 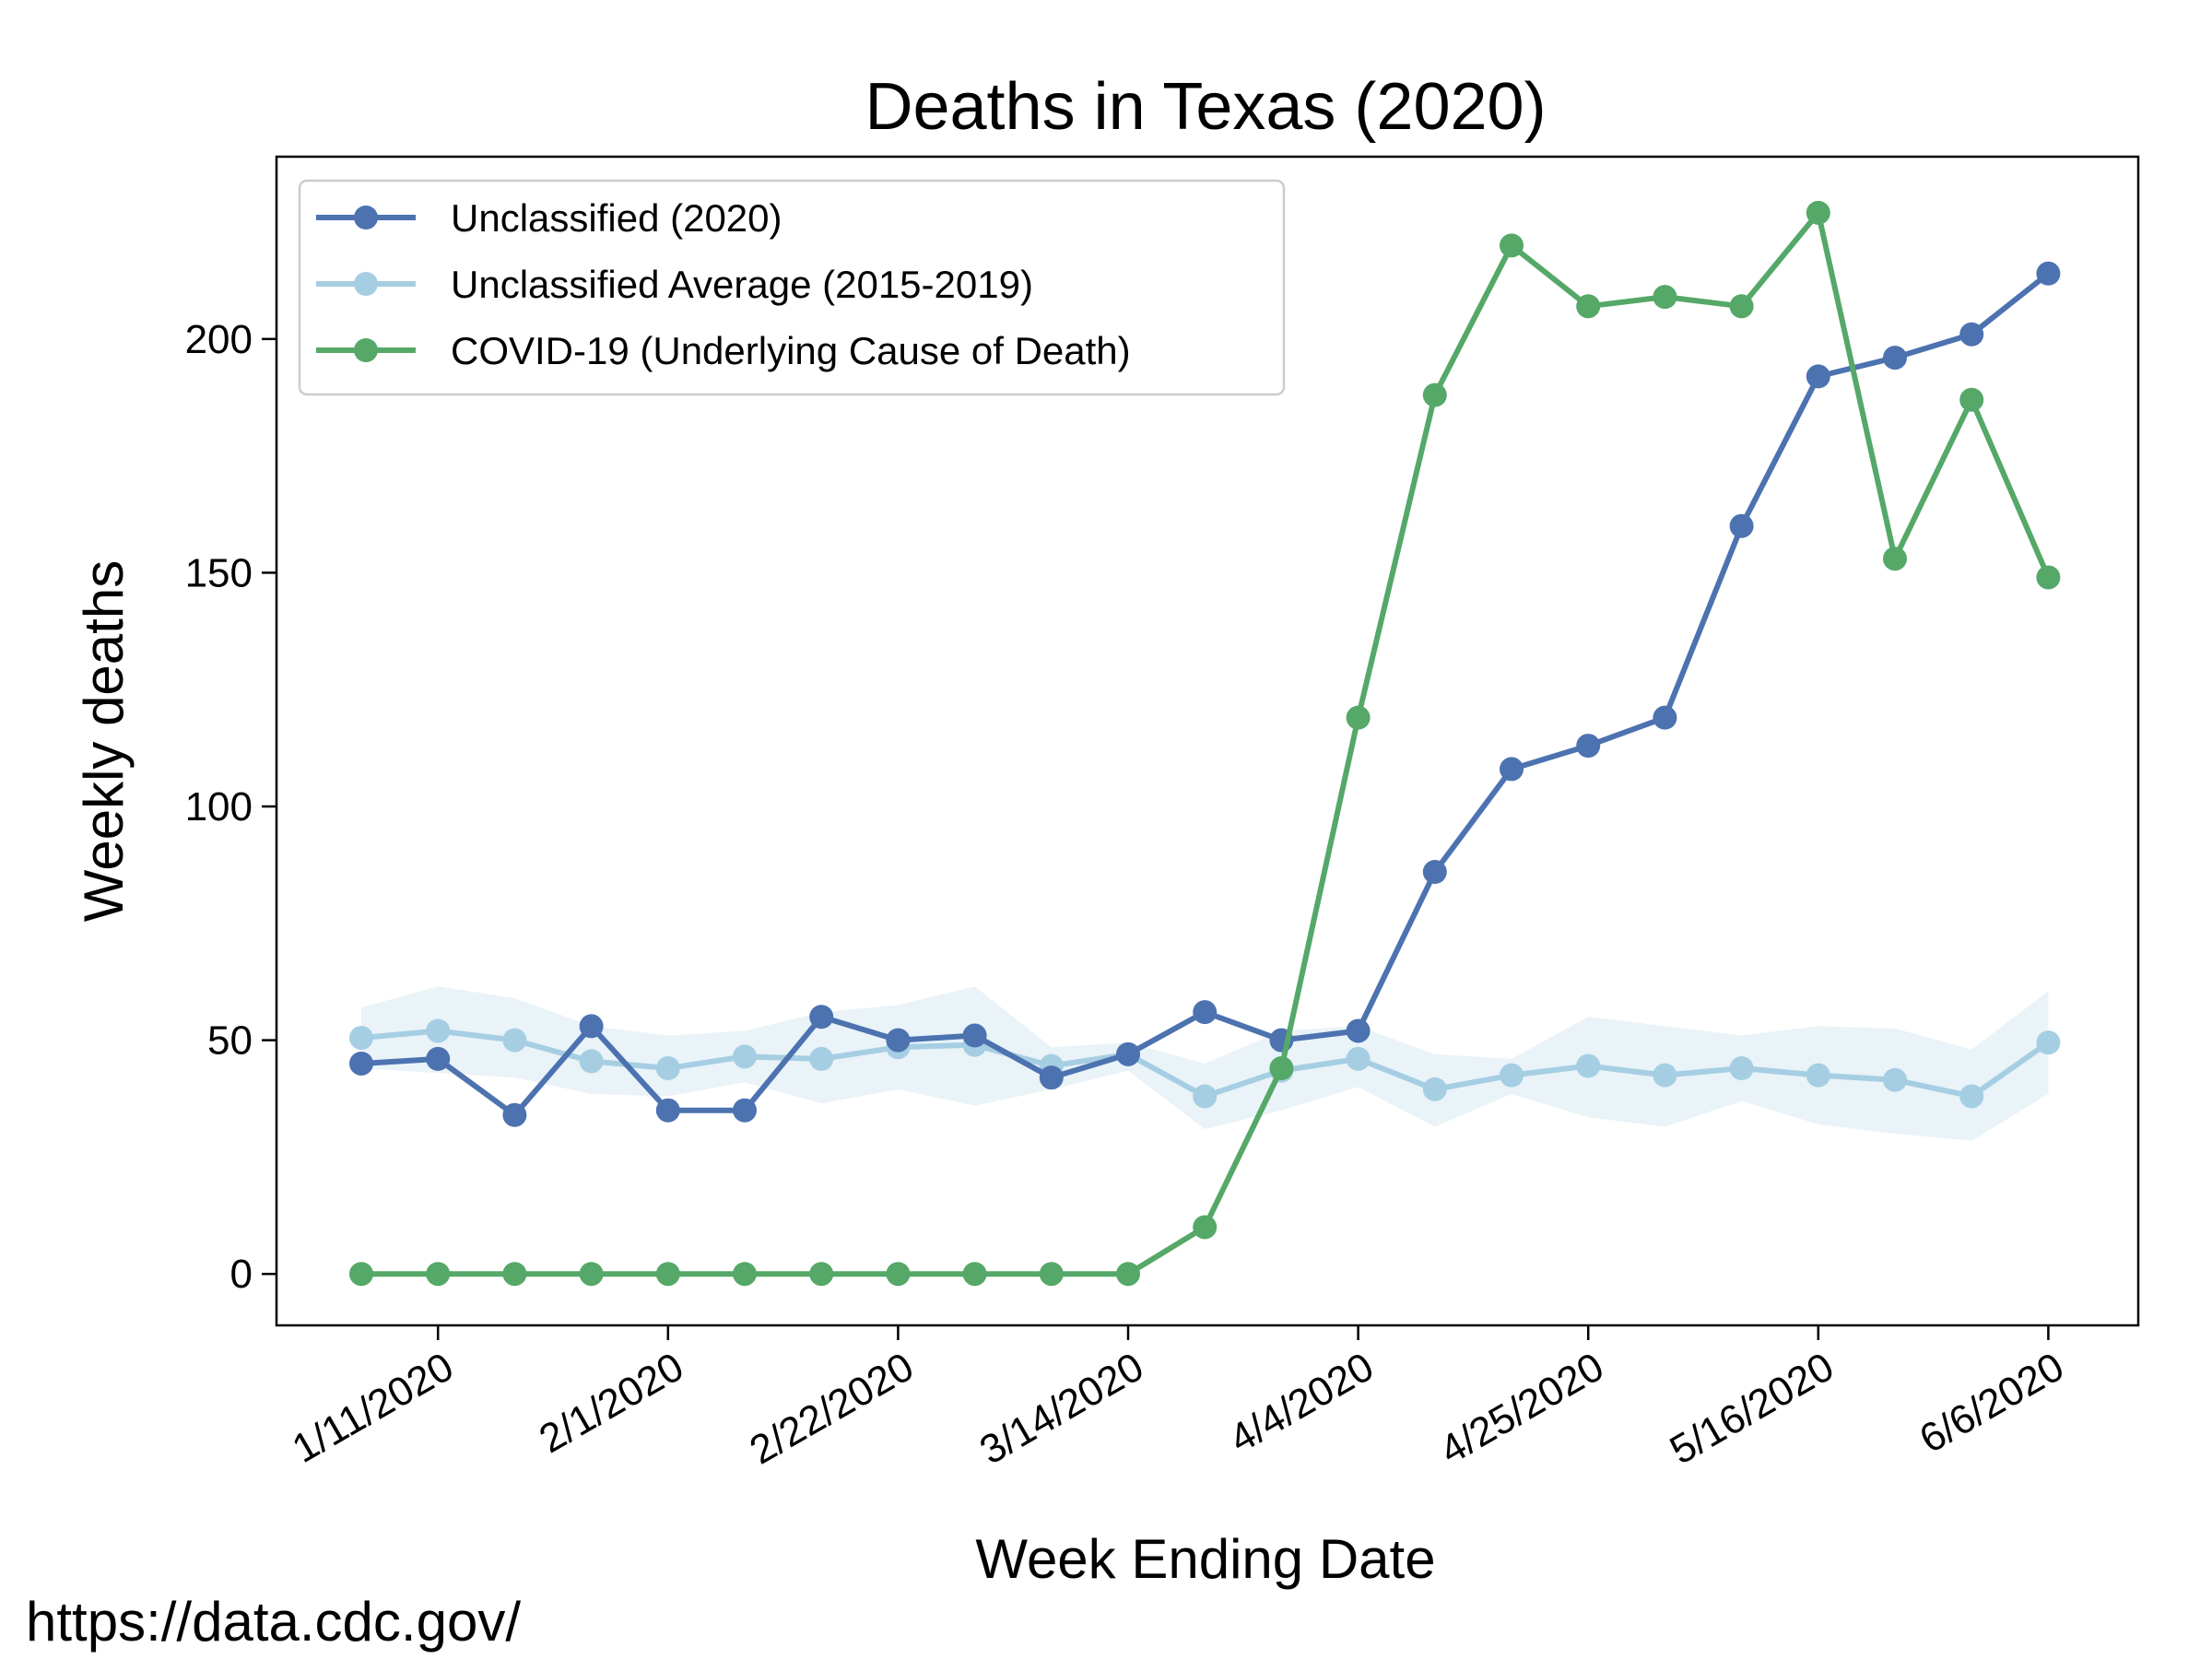 I want to click on legend-entry-2: COVID-19 (Underlying Cause of Death), so click(x=723, y=350).